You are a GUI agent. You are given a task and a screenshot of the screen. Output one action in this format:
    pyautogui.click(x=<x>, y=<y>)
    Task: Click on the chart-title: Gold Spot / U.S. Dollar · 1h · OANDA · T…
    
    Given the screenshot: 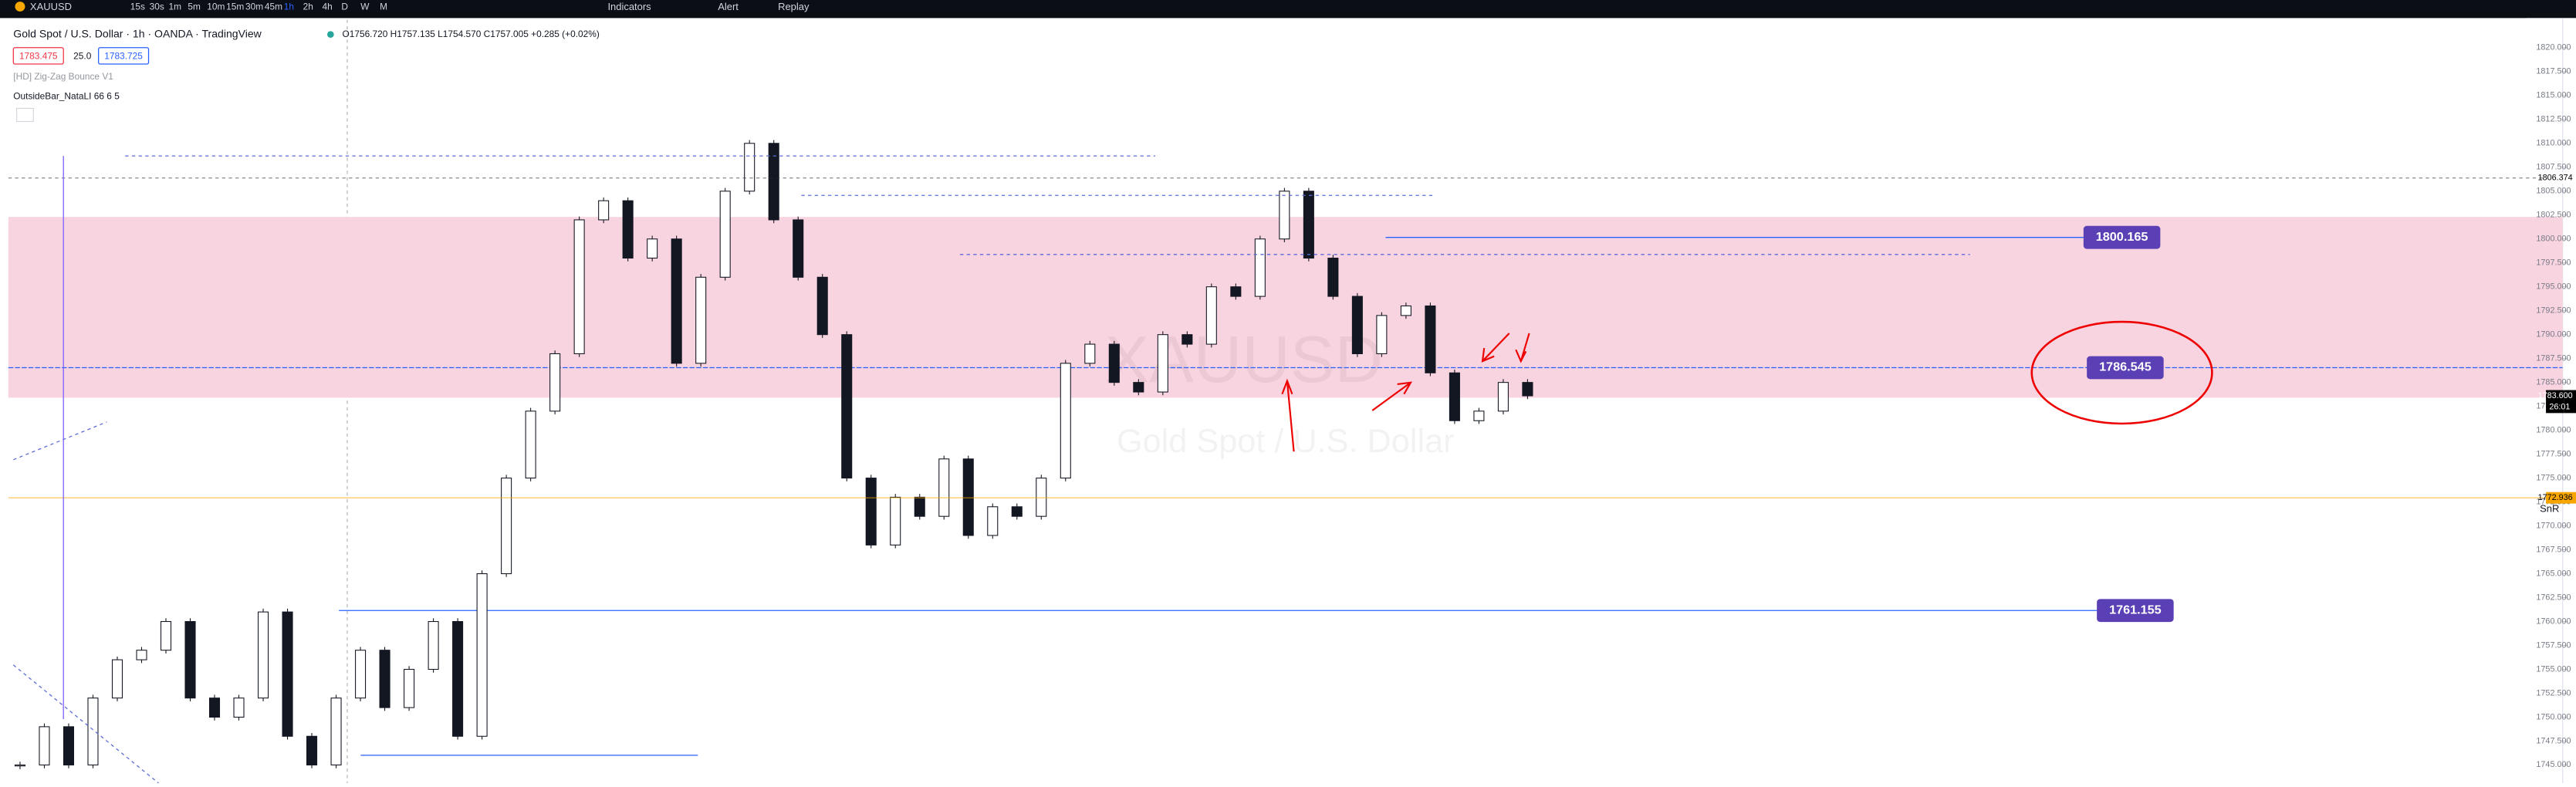 What is the action you would take?
    pyautogui.click(x=137, y=33)
    